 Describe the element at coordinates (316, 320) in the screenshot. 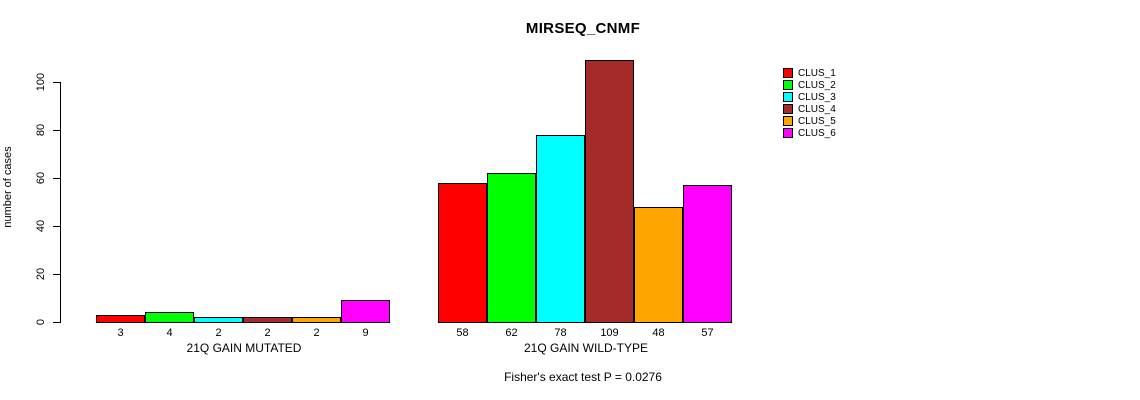

I see `bar-clus_5-mutated` at that location.